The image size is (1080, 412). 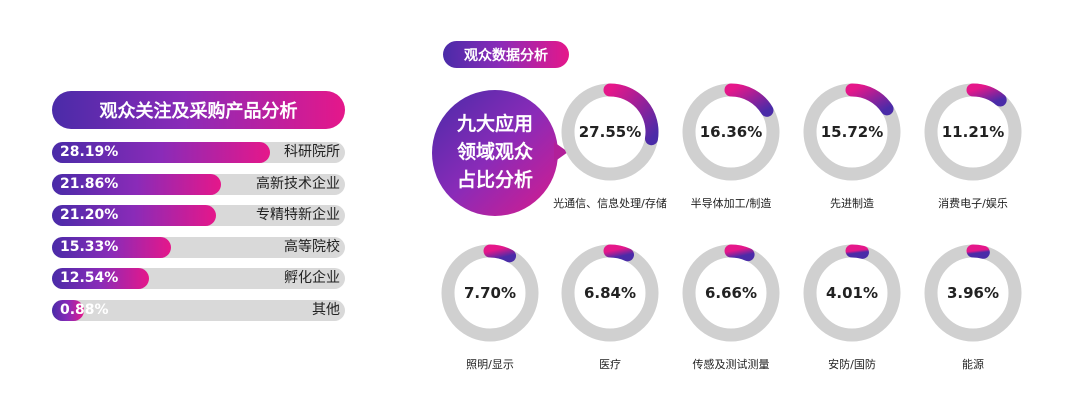 I want to click on donut-category-label: 安防/国防, so click(x=852, y=364).